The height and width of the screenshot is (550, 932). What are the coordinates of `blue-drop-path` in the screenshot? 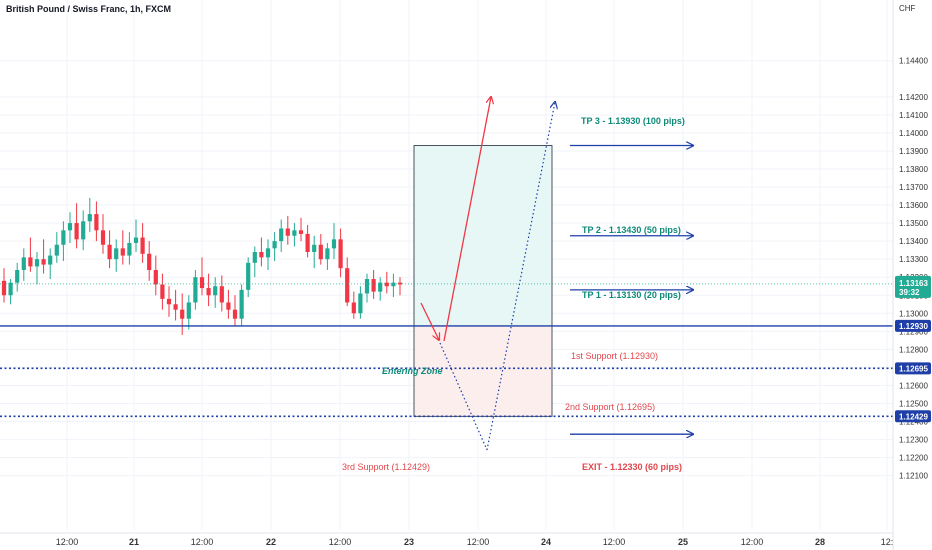 It's located at (463, 396).